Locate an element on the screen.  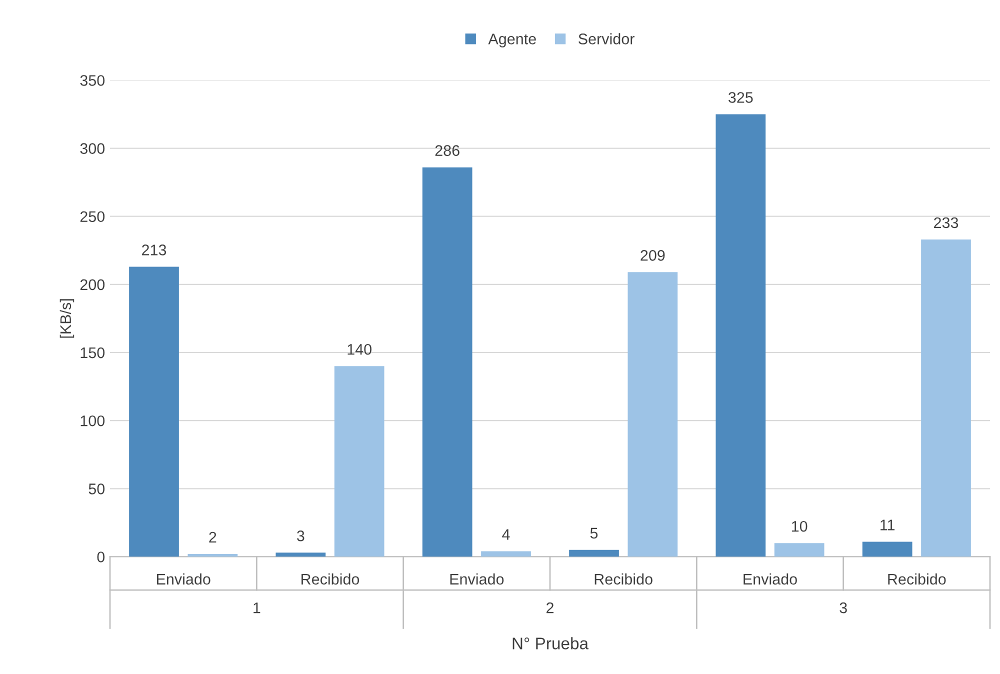
y-tick-label: 100 is located at coordinates (92, 420).